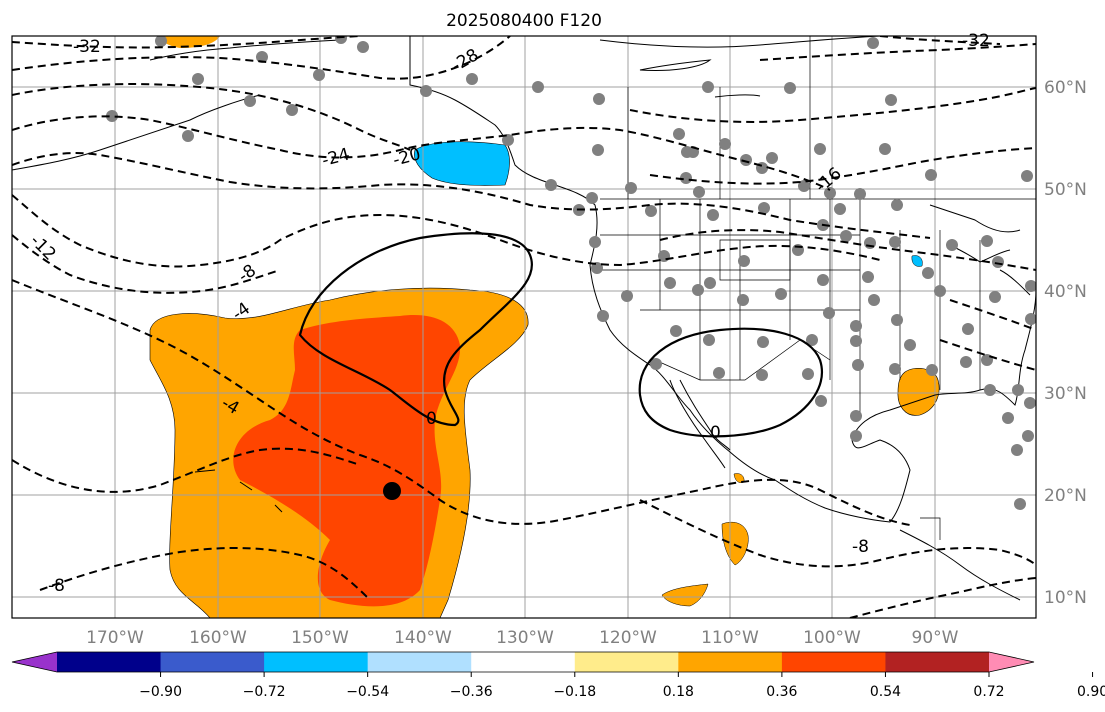  I want to click on anomaly-fill-red, so click(347, 461).